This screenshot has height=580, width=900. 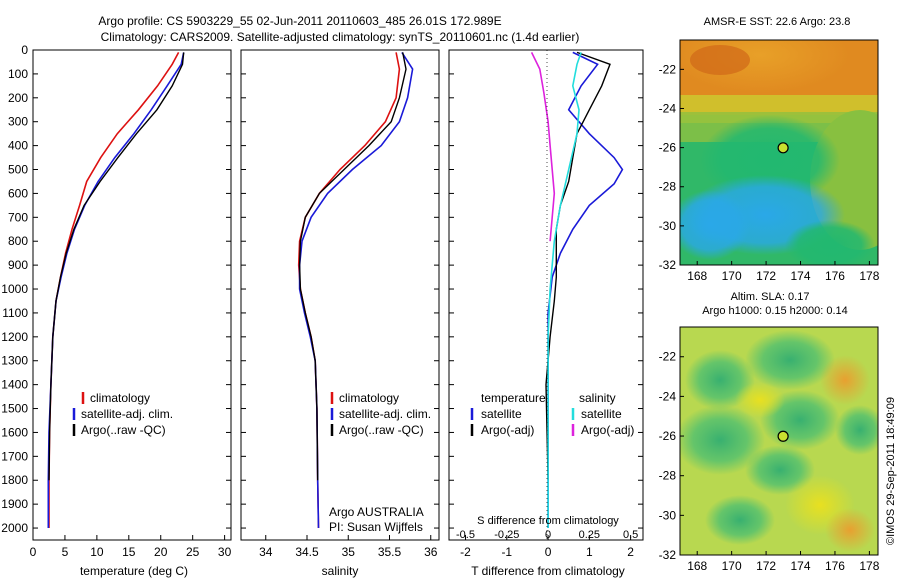 I want to click on sla-map-title-line1: Altim. SLA: 0.17, so click(x=770, y=297).